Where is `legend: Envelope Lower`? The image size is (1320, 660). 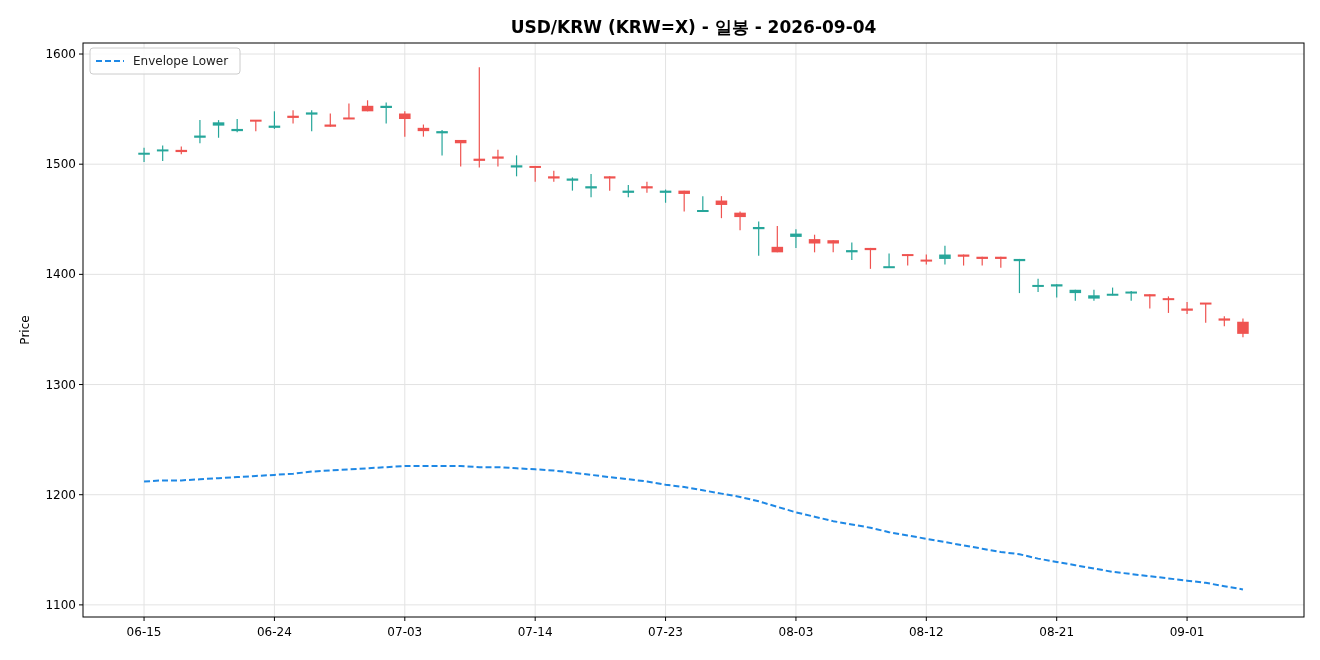
legend: Envelope Lower is located at coordinates (165, 61).